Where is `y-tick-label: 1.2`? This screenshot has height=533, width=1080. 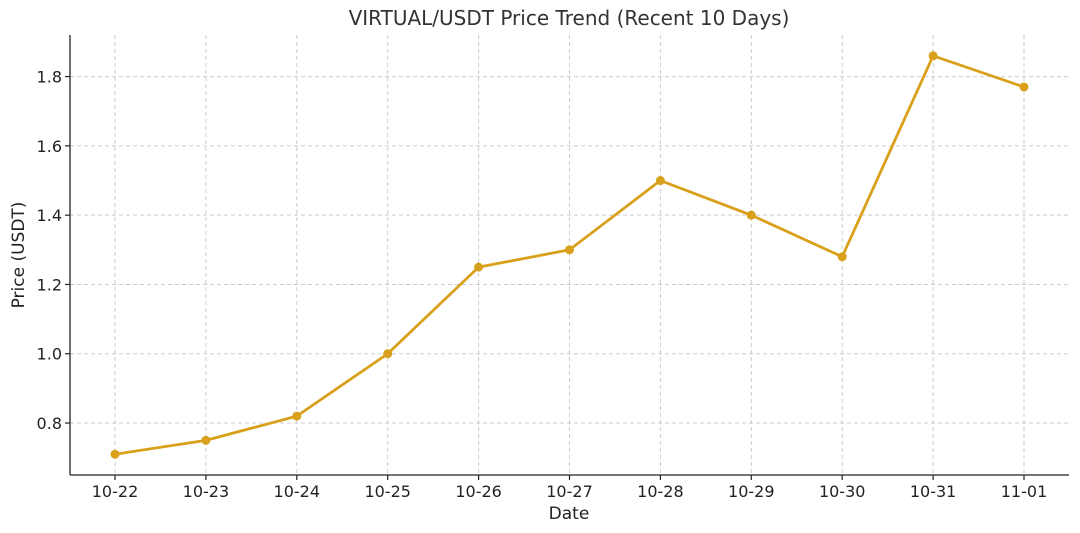
y-tick-label: 1.2 is located at coordinates (49, 284).